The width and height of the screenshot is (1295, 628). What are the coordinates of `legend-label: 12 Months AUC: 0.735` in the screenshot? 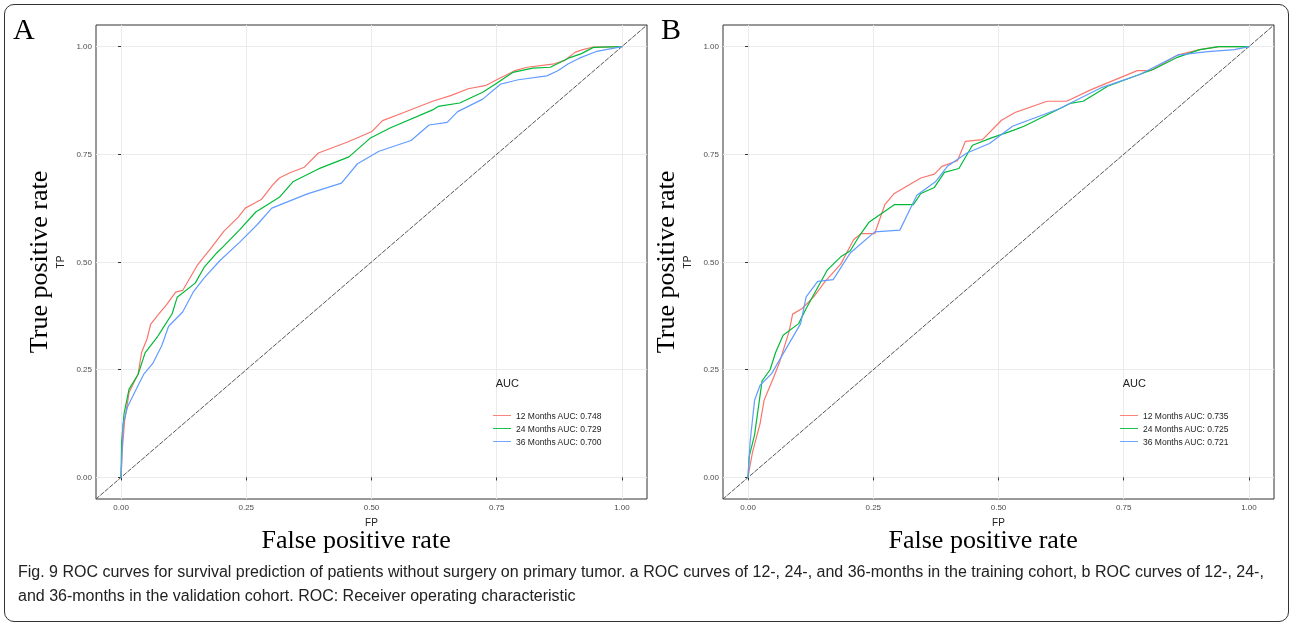 It's located at (1186, 415).